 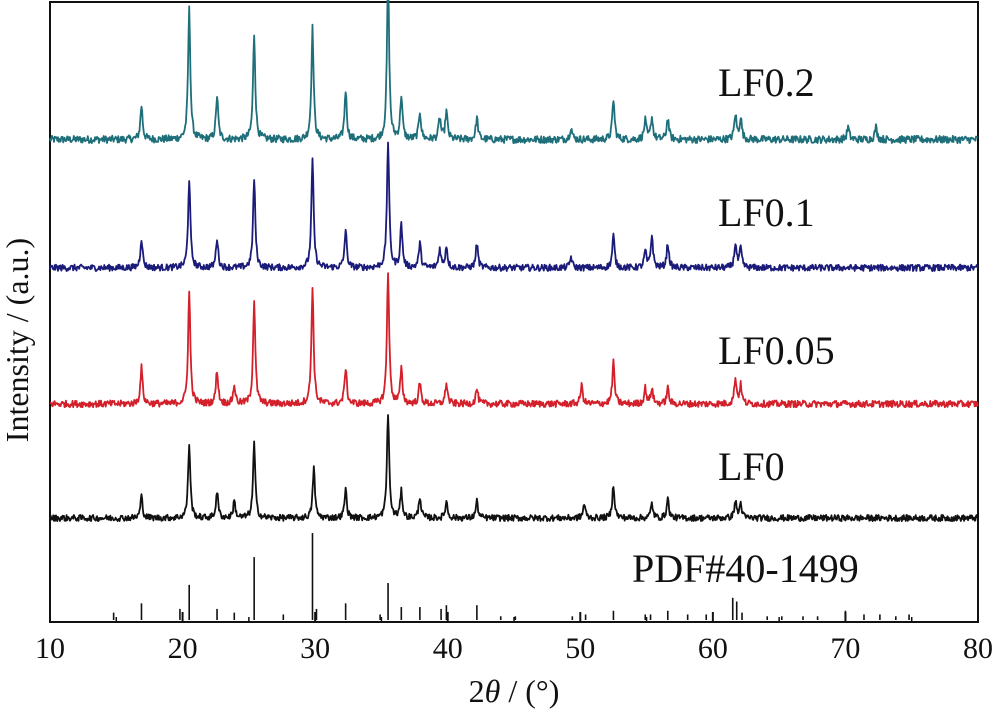 What do you see at coordinates (477, 691) in the screenshot?
I see `x-axis-title-prefix: 2` at bounding box center [477, 691].